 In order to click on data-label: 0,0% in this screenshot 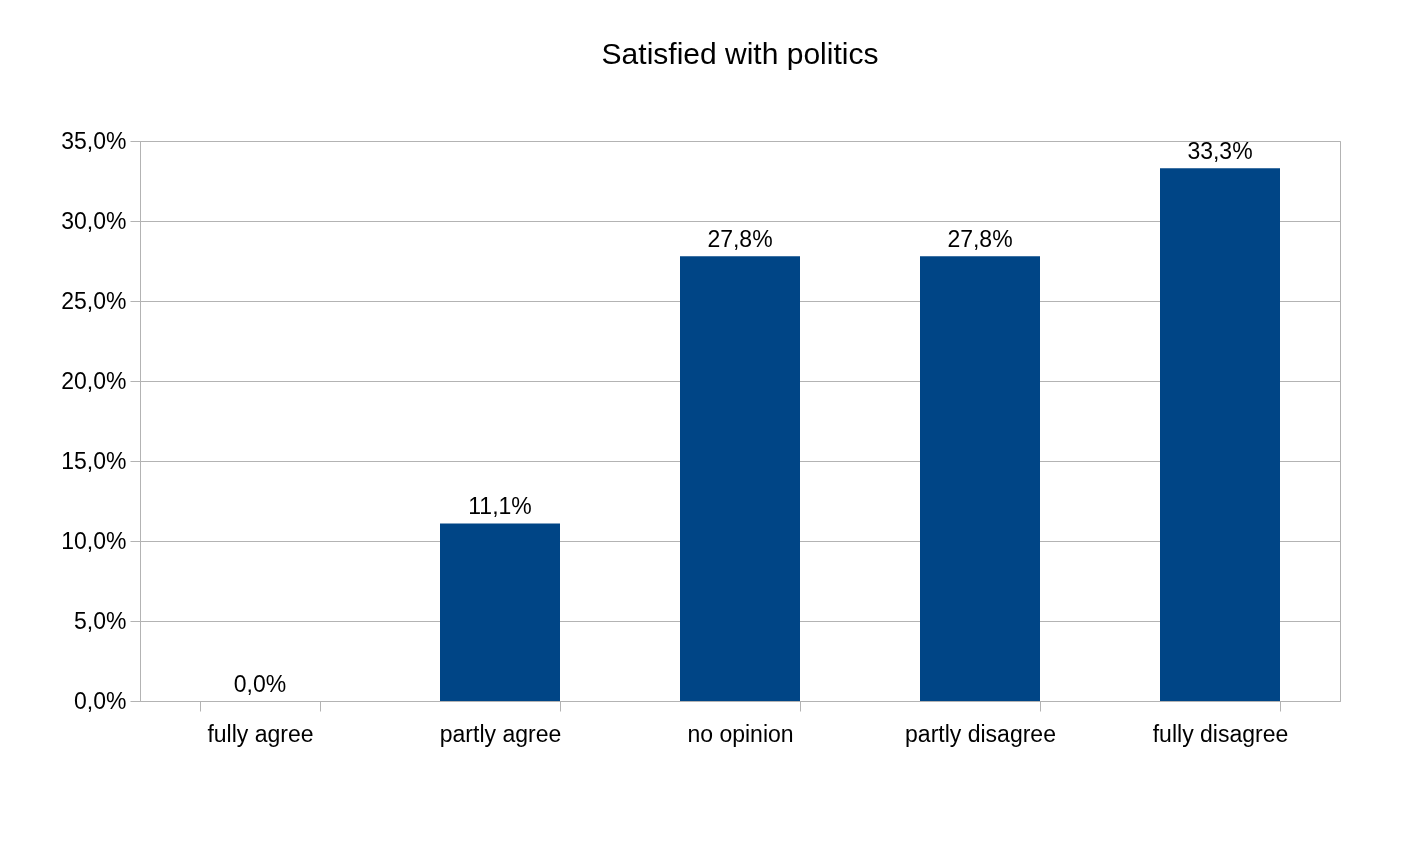, I will do `click(260, 684)`.